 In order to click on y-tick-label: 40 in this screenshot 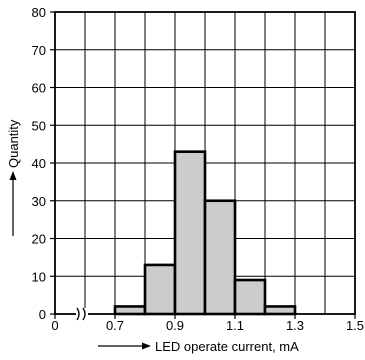, I will do `click(39, 163)`.